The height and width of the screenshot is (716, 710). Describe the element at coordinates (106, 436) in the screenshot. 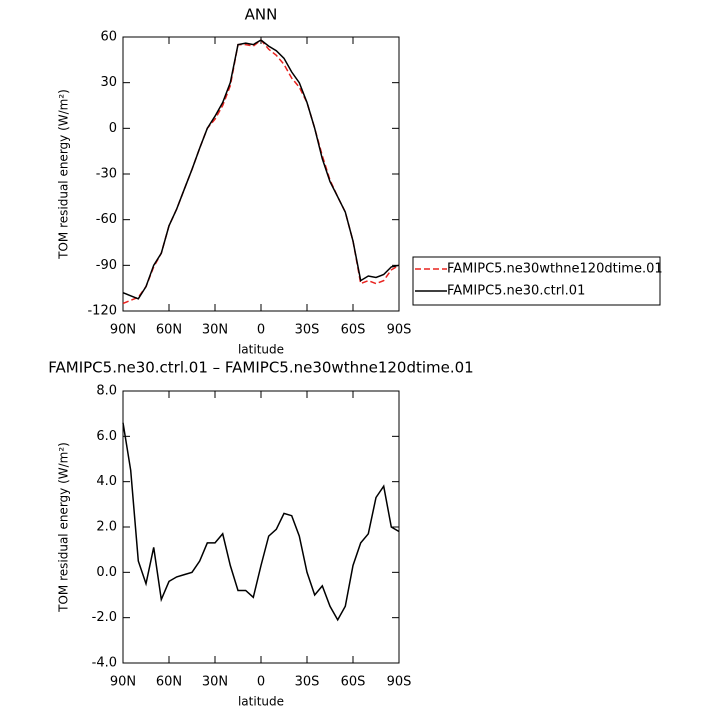

I see `y-tick-label: 6.0` at that location.